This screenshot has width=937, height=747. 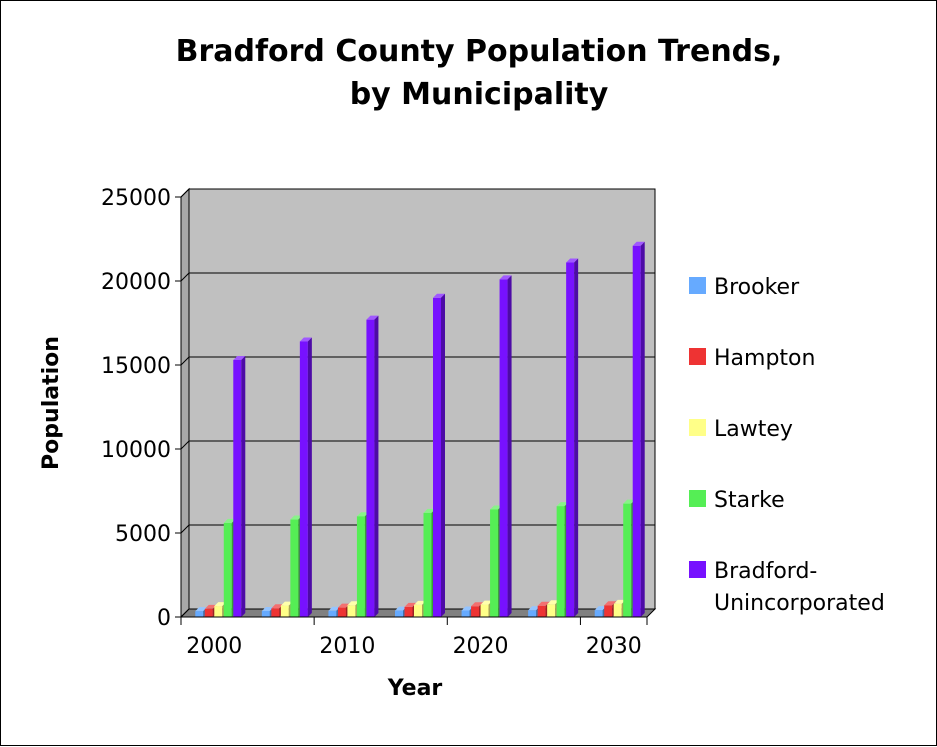 What do you see at coordinates (799, 603) in the screenshot?
I see `legend-label: Unincorporated` at bounding box center [799, 603].